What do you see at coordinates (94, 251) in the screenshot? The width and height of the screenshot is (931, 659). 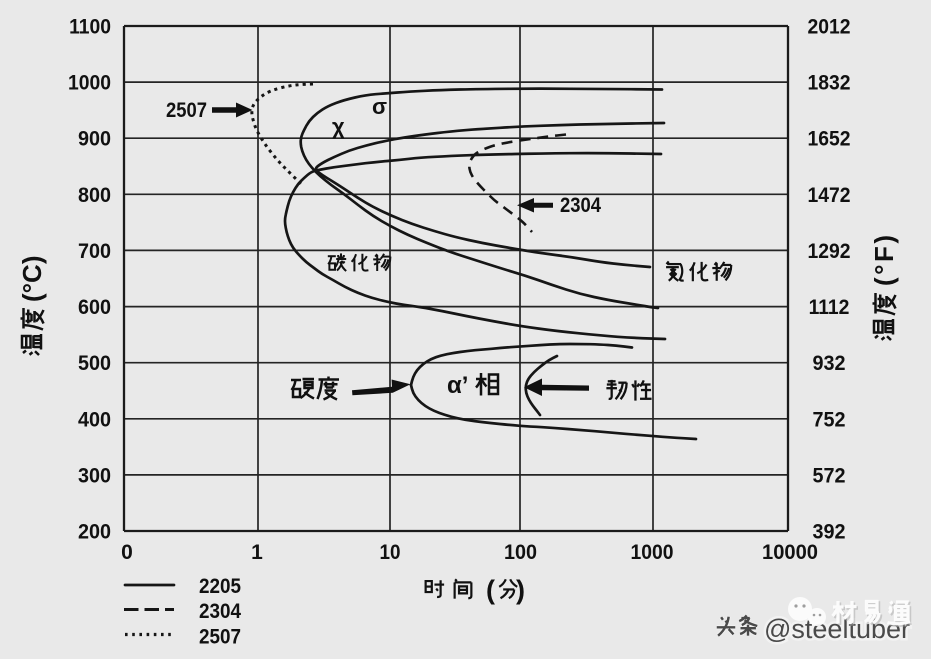 I see `svg-text: 700` at bounding box center [94, 251].